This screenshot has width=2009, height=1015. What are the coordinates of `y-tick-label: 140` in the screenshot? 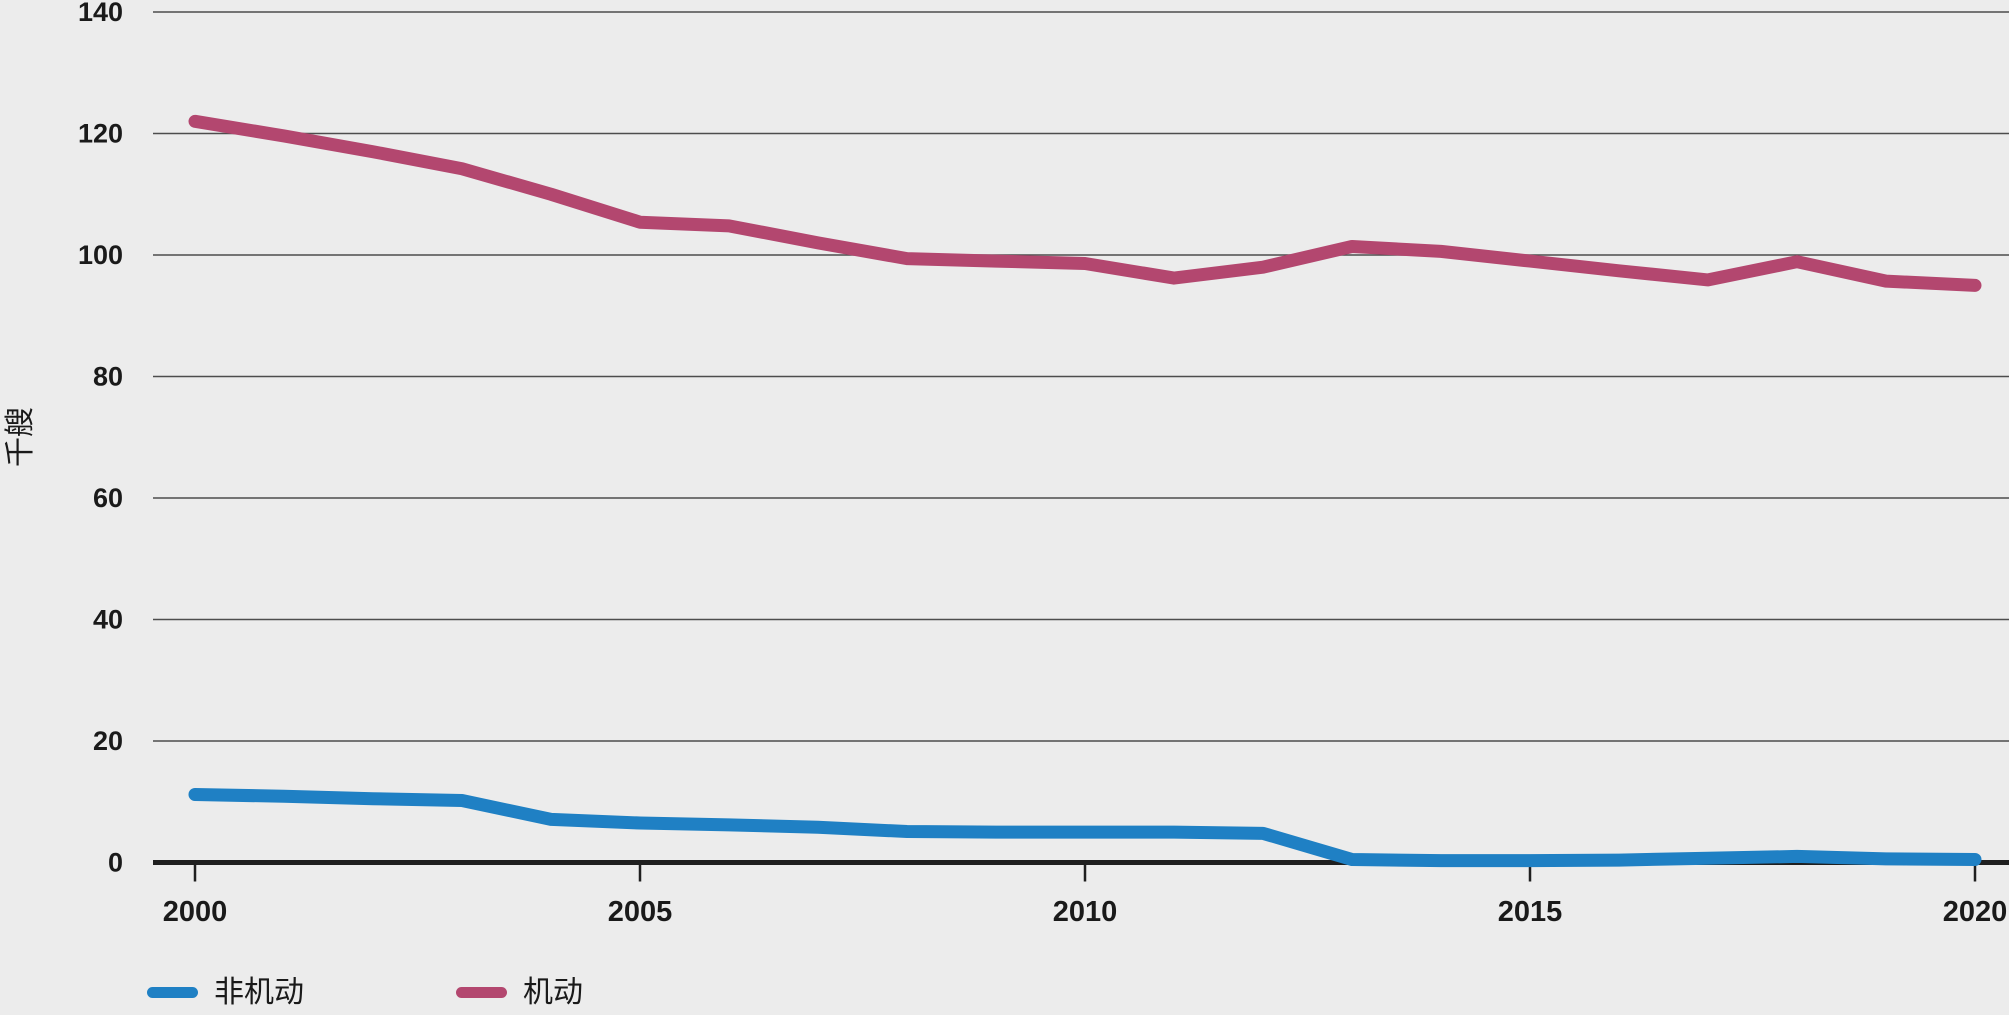 It's located at (100, 13).